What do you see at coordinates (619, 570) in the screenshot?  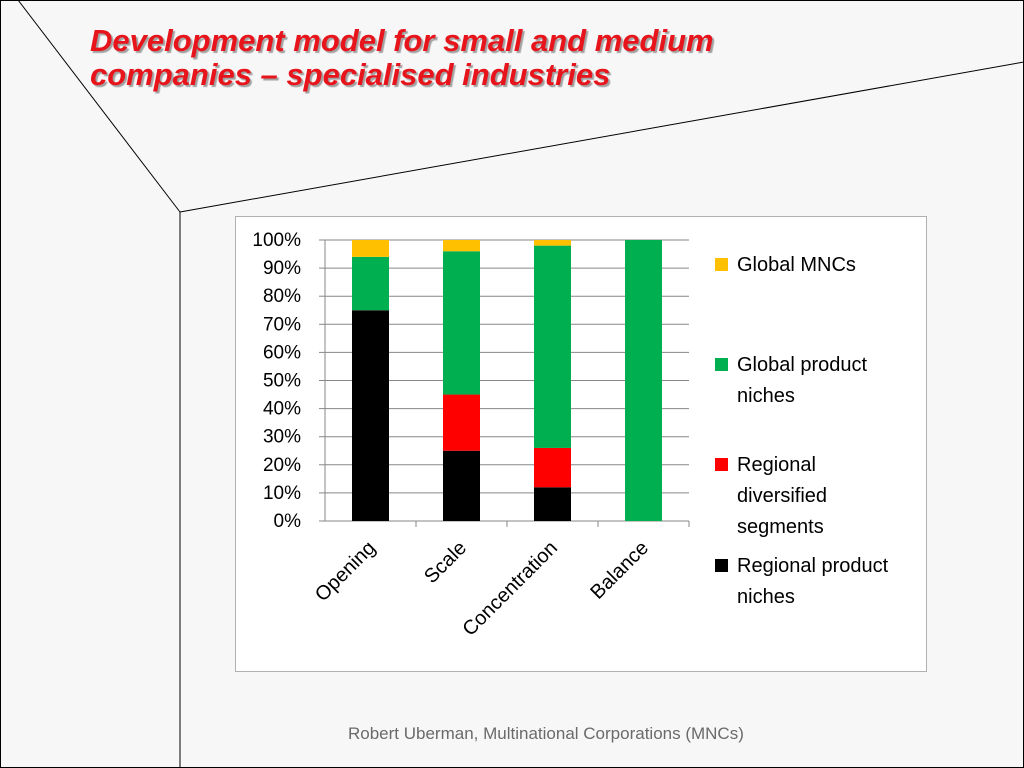 I see `x-category-label: Balance` at bounding box center [619, 570].